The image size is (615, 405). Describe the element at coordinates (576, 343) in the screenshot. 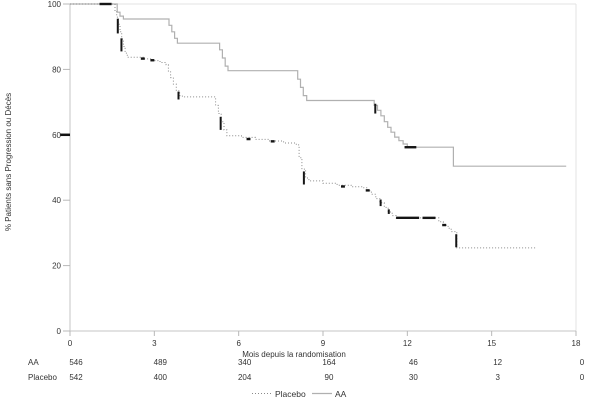

I see `x-tick-label: 18` at that location.